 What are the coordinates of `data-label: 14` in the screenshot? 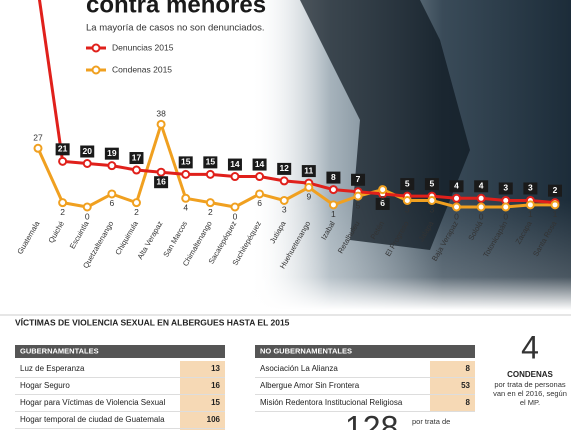 It's located at (260, 164).